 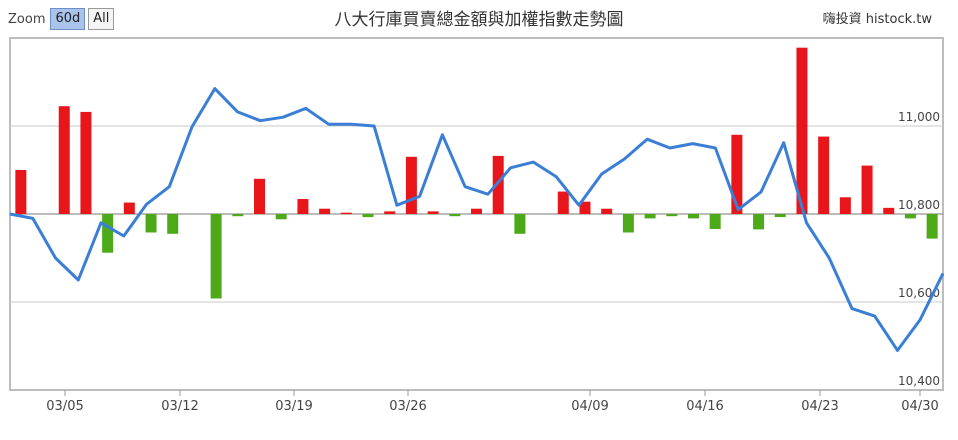 What do you see at coordinates (407, 406) in the screenshot?
I see `x-tick-label: 03/26` at bounding box center [407, 406].